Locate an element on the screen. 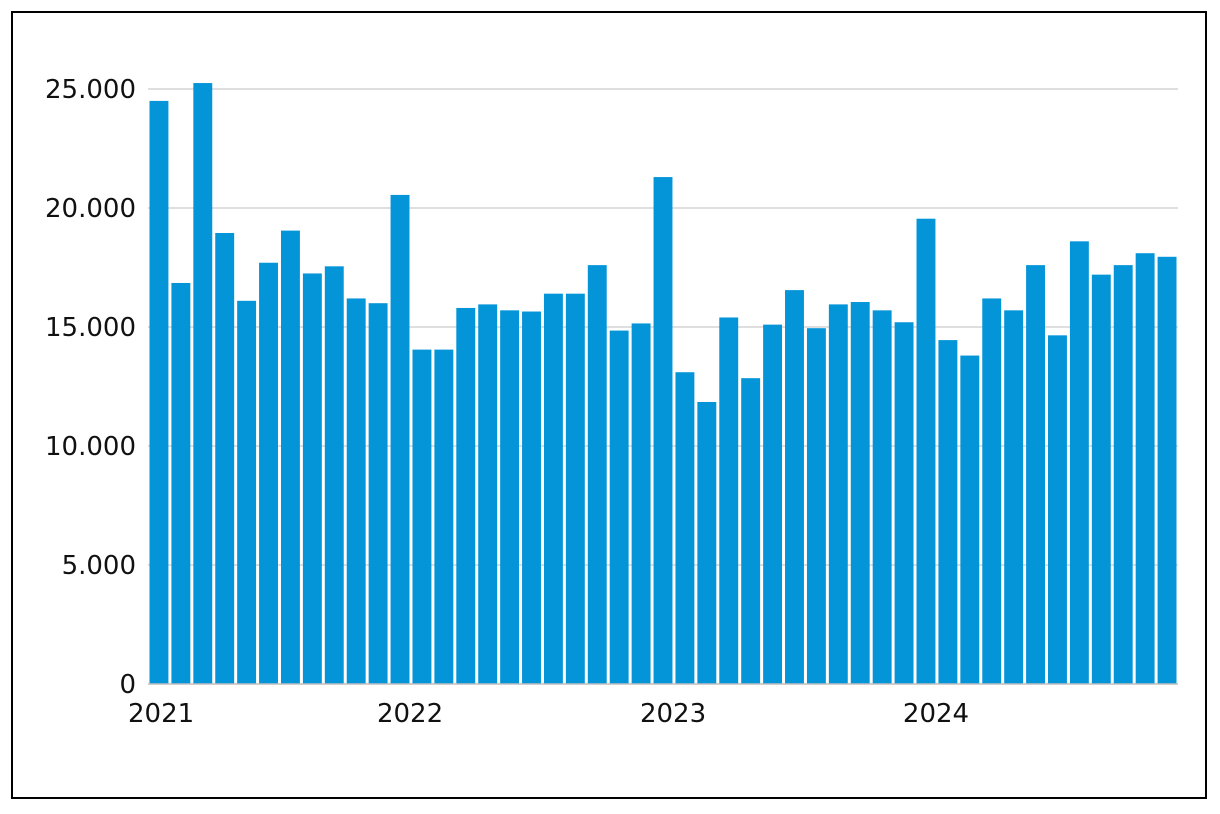 Image resolution: width=1220 pixels, height=814 pixels. y-tick-label: 0 is located at coordinates (127, 685).